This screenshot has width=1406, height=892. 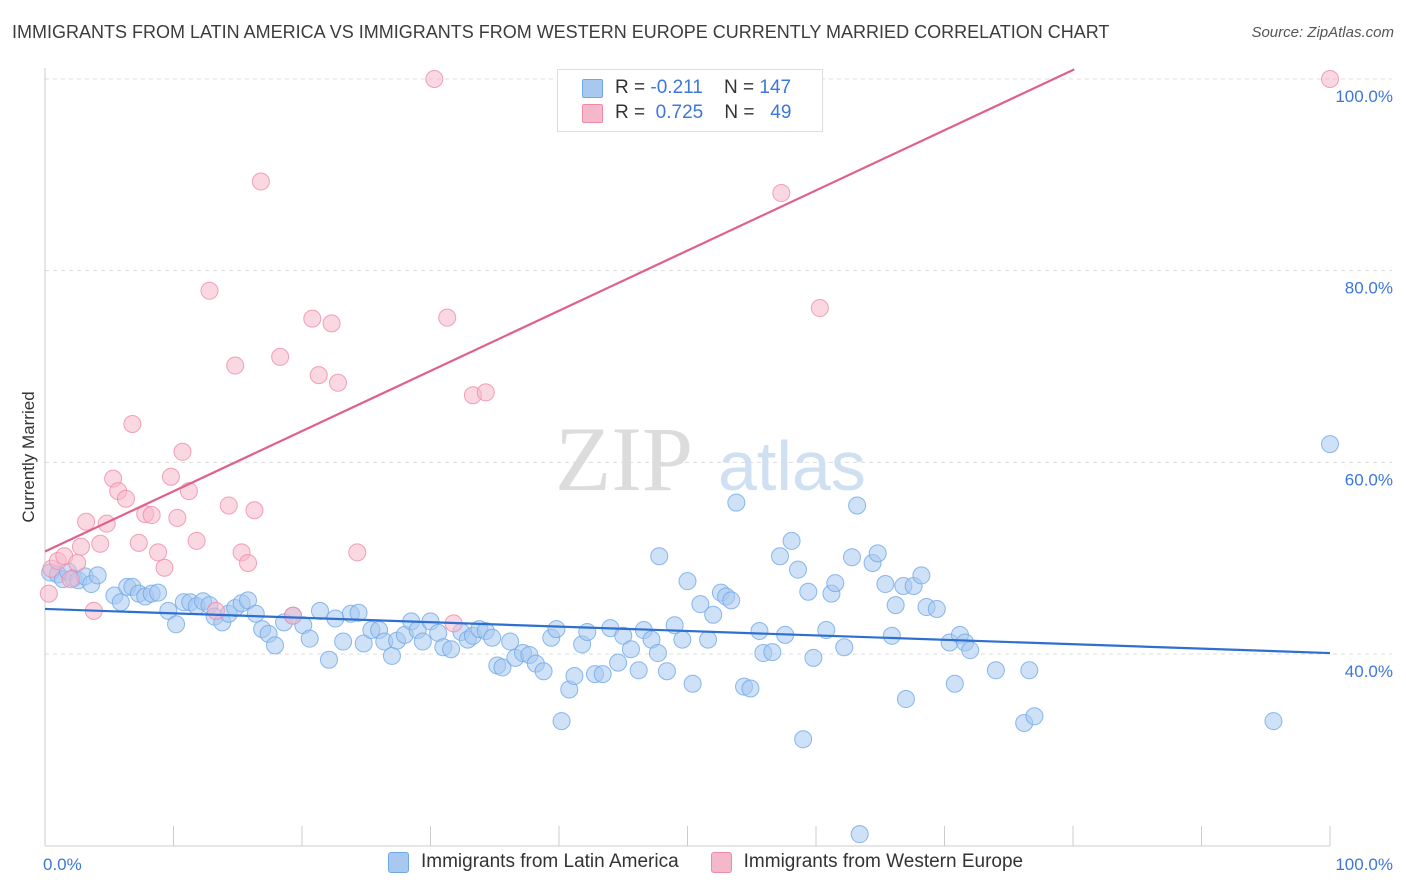 What do you see at coordinates (679, 112) in the screenshot?
I see `legend-r-value: 0.725` at bounding box center [679, 112].